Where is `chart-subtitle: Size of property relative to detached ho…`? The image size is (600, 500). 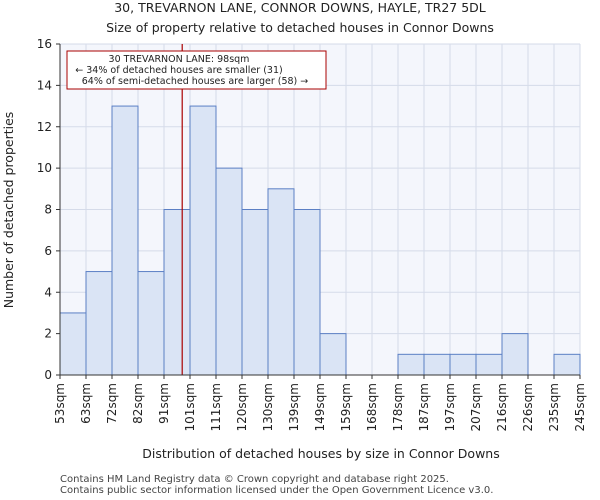 chart-subtitle: Size of property relative to detached ho… is located at coordinates (300, 27).